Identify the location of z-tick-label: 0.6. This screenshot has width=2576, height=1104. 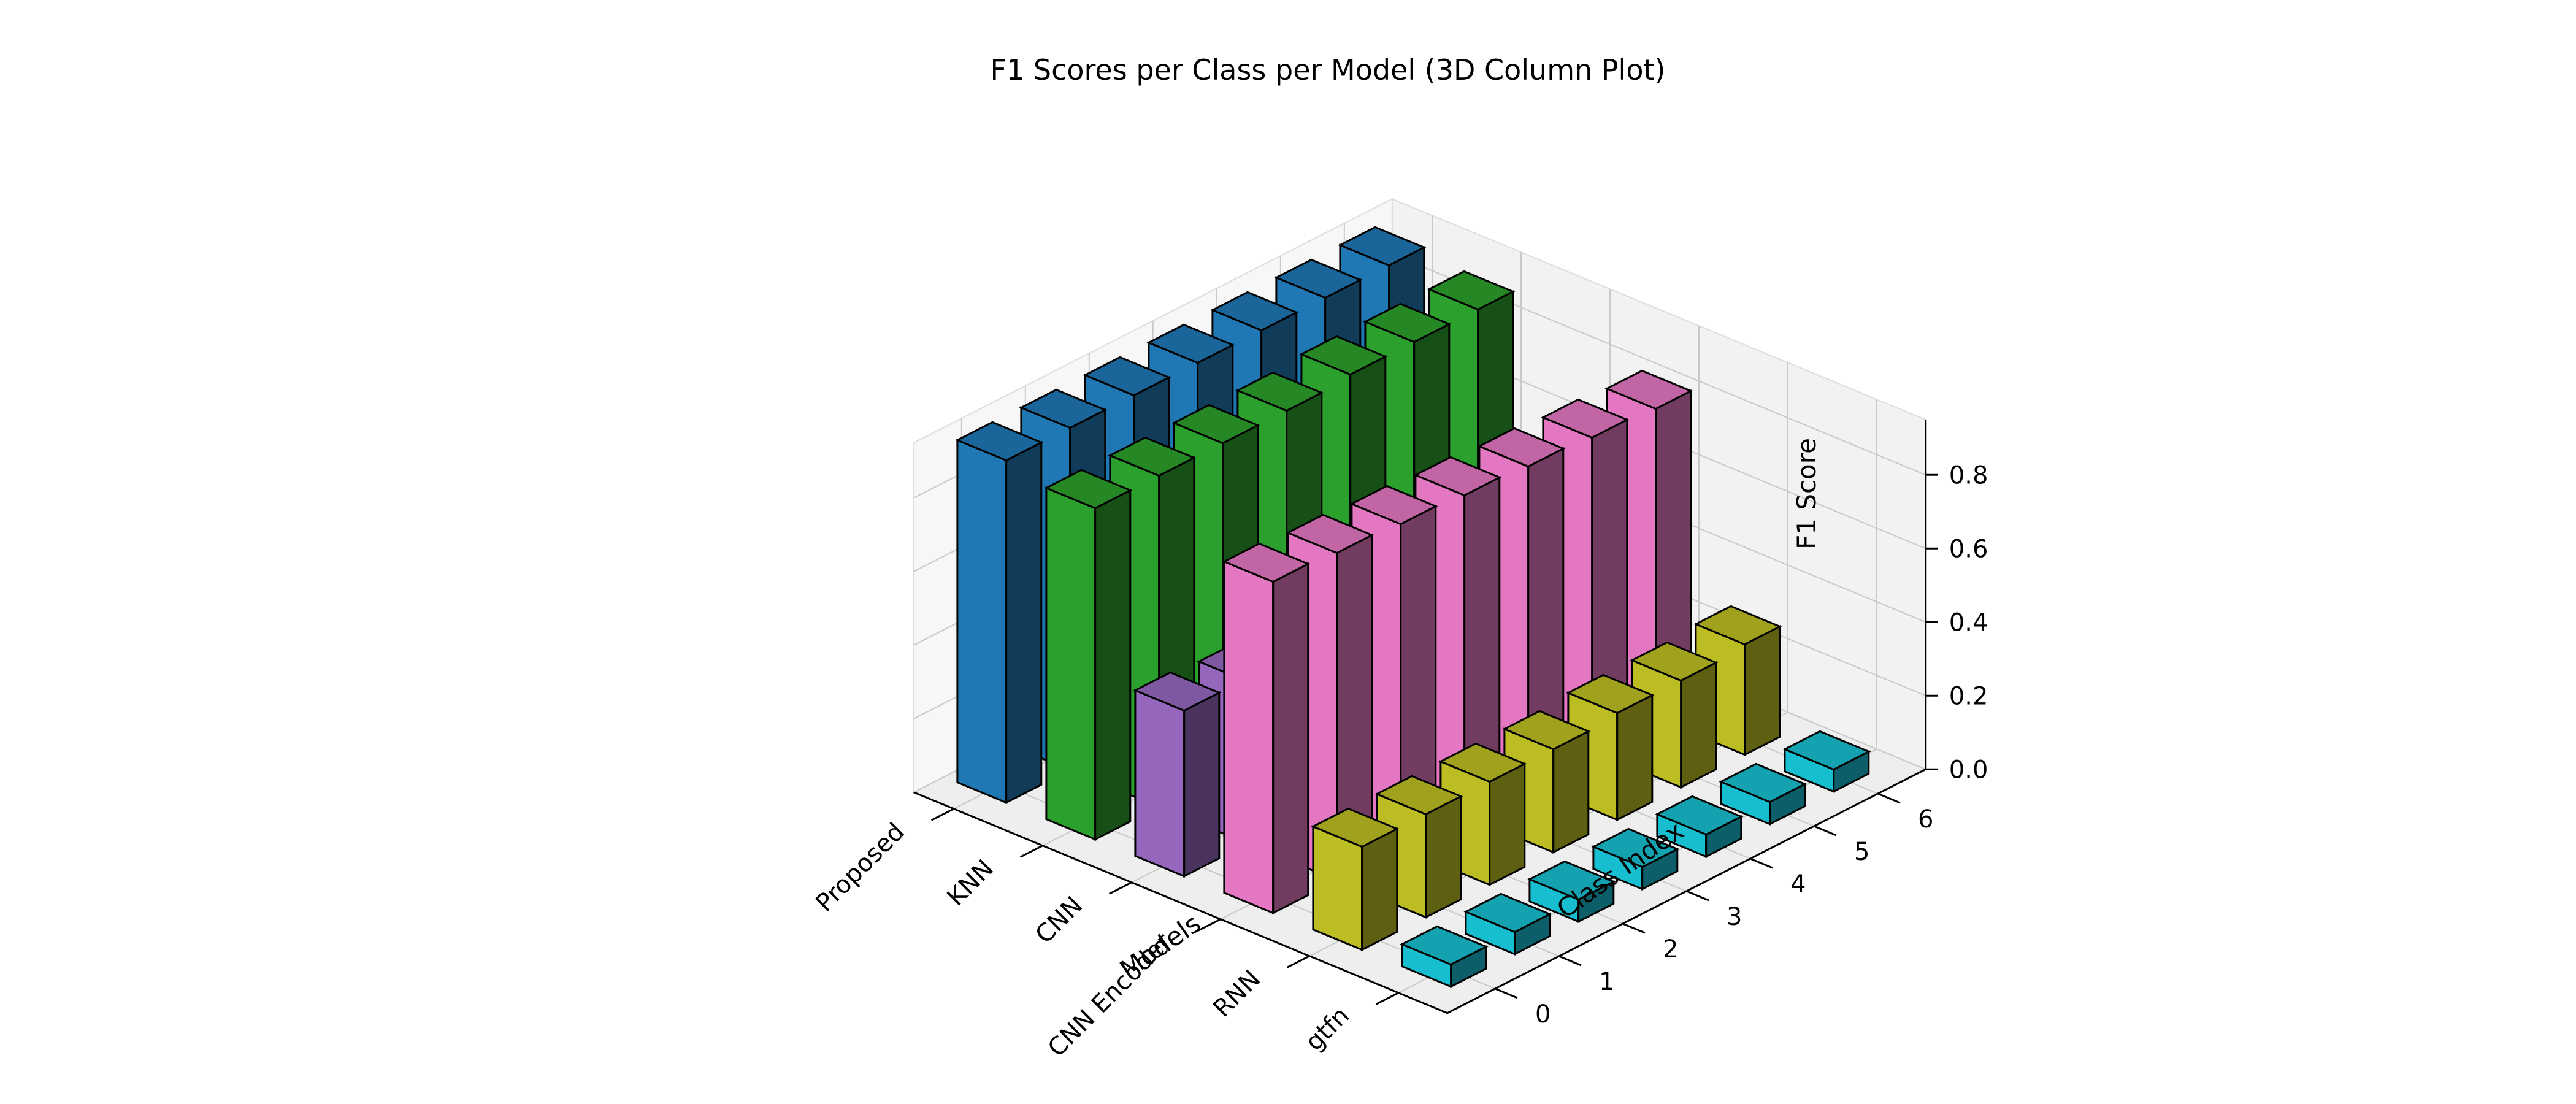
(1968, 549).